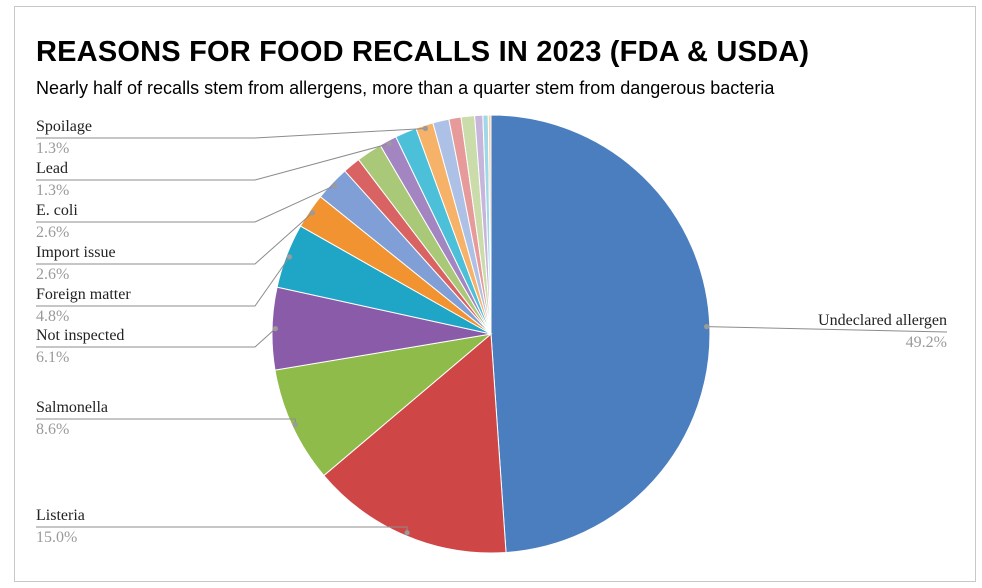 Image resolution: width=982 pixels, height=588 pixels. What do you see at coordinates (334, 186) in the screenshot?
I see `leader-dot-e-coli` at bounding box center [334, 186].